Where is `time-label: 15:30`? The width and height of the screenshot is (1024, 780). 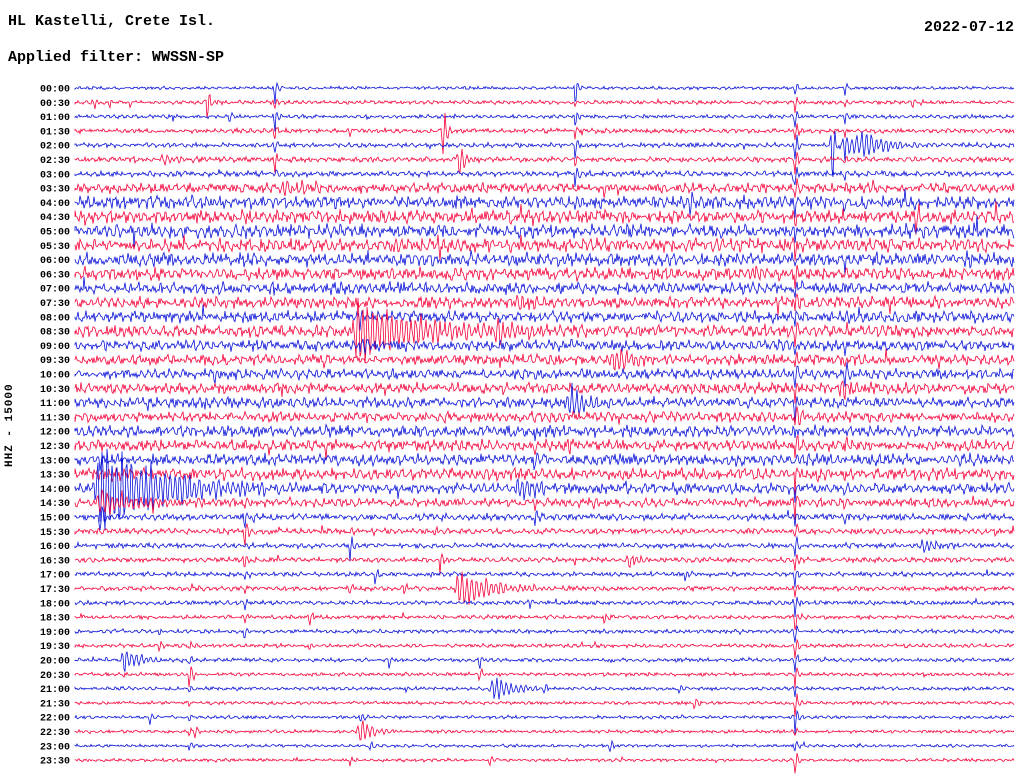
time-label: 15:30 is located at coordinates (55, 533).